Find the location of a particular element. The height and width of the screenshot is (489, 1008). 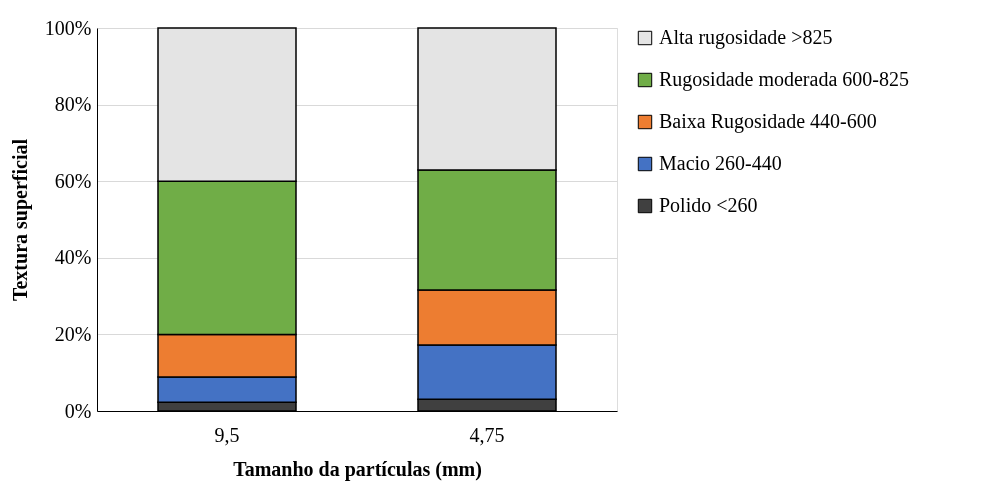

x-tick-label: 9,5 is located at coordinates (227, 434).